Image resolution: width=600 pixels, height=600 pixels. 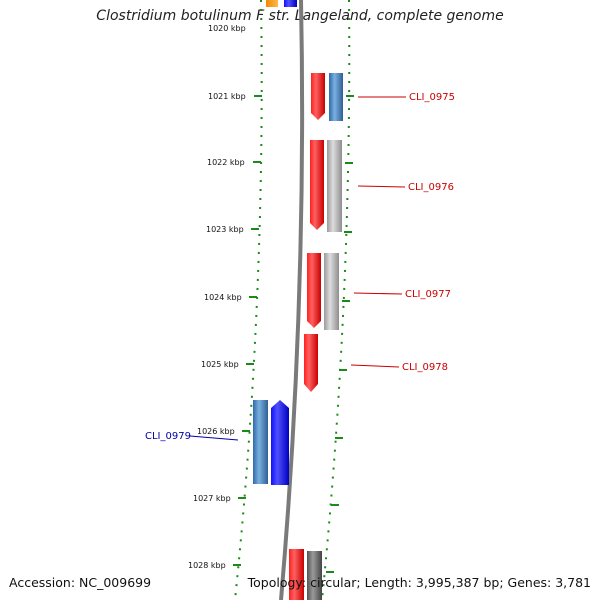 What do you see at coordinates (340, 334) in the screenshot?
I see `outer-ticks` at bounding box center [340, 334].